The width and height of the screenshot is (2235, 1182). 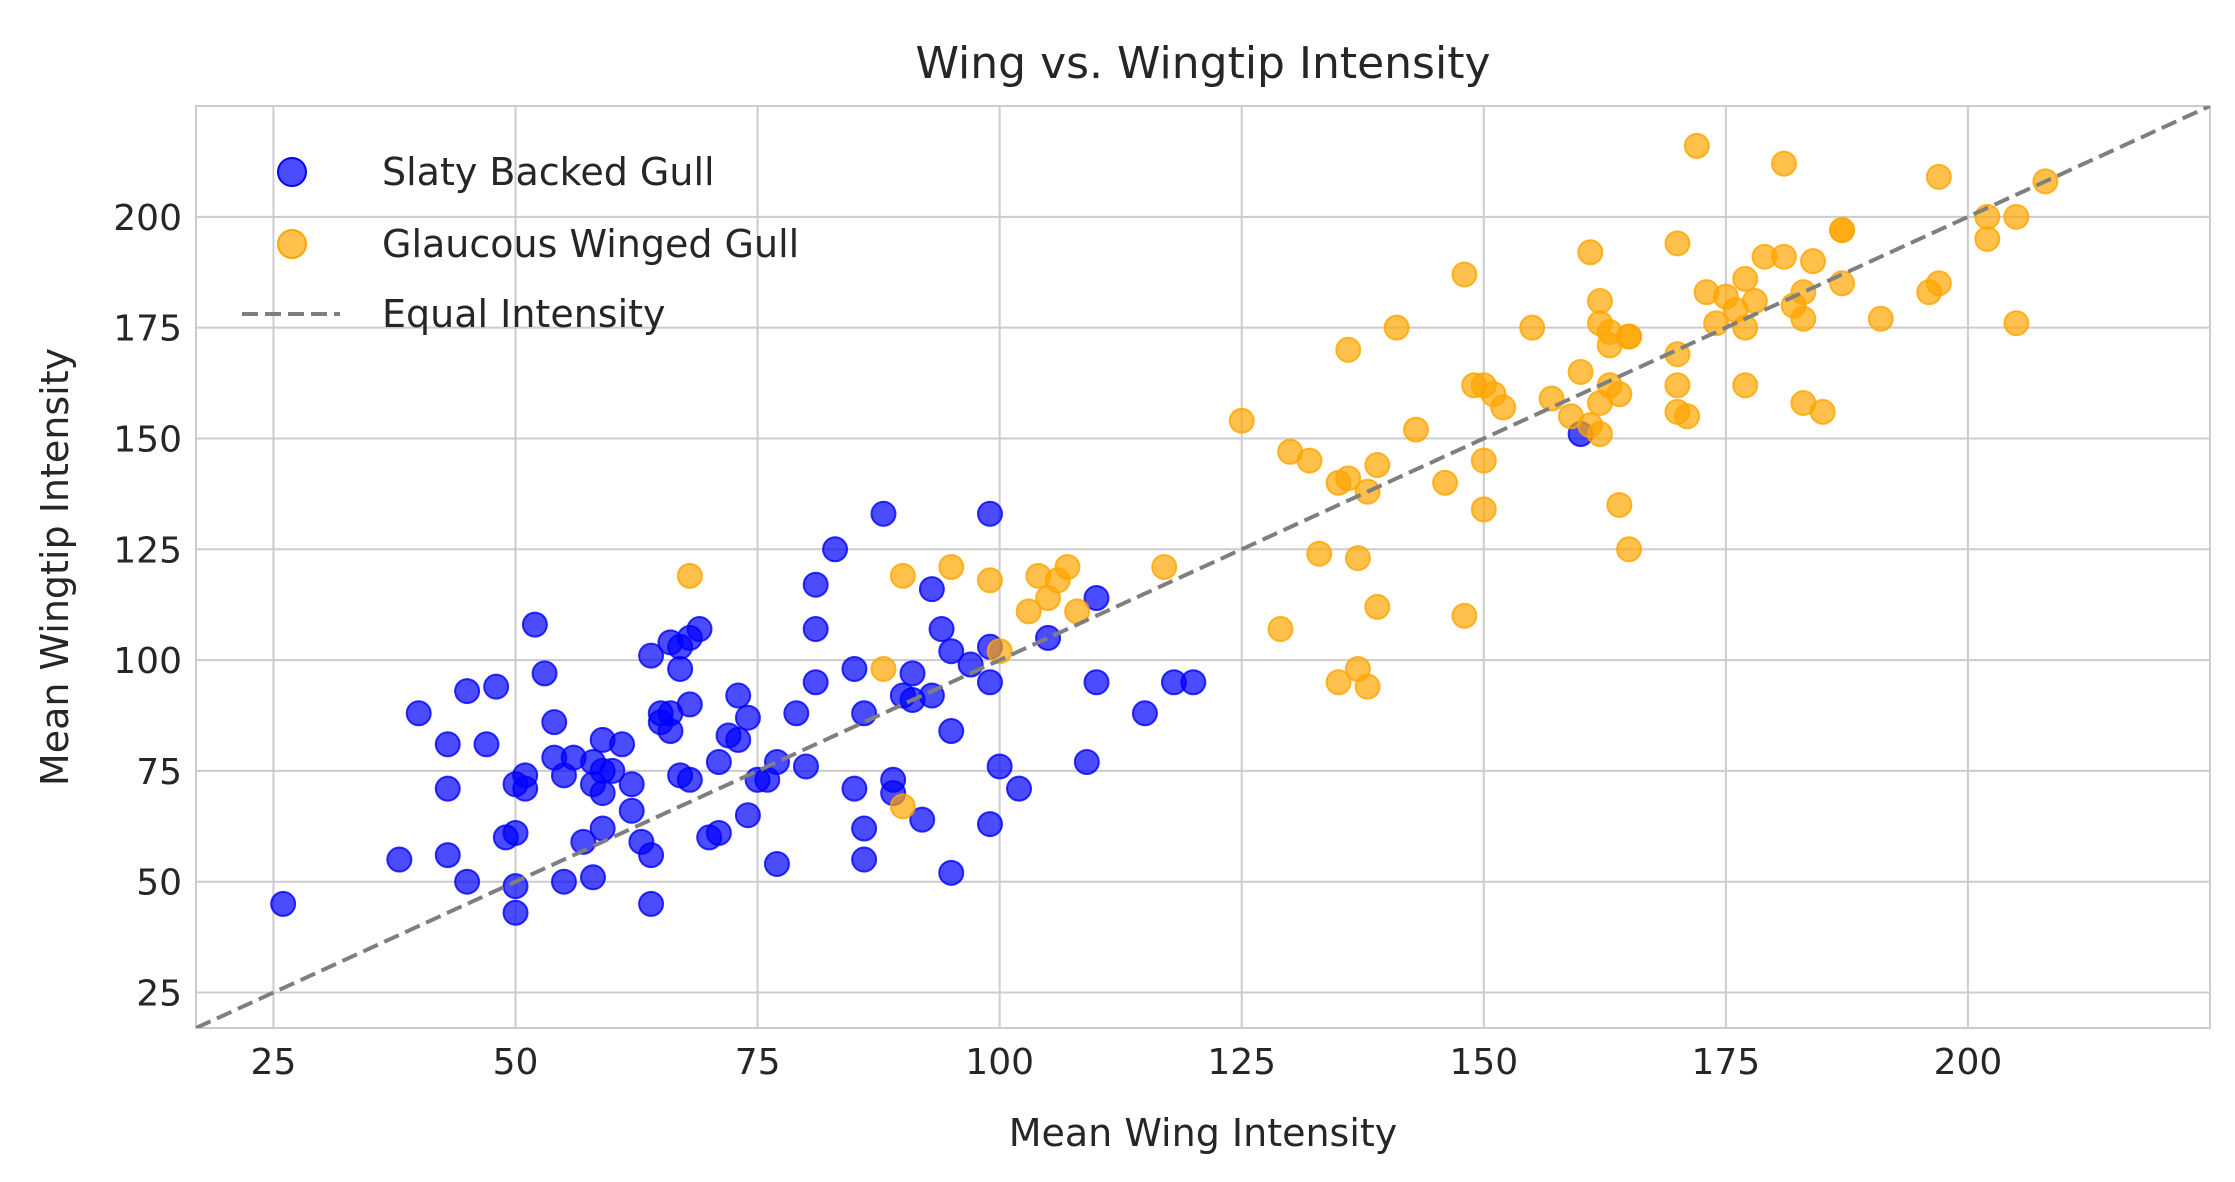 I want to click on x-tick-label: 100, so click(x=999, y=1062).